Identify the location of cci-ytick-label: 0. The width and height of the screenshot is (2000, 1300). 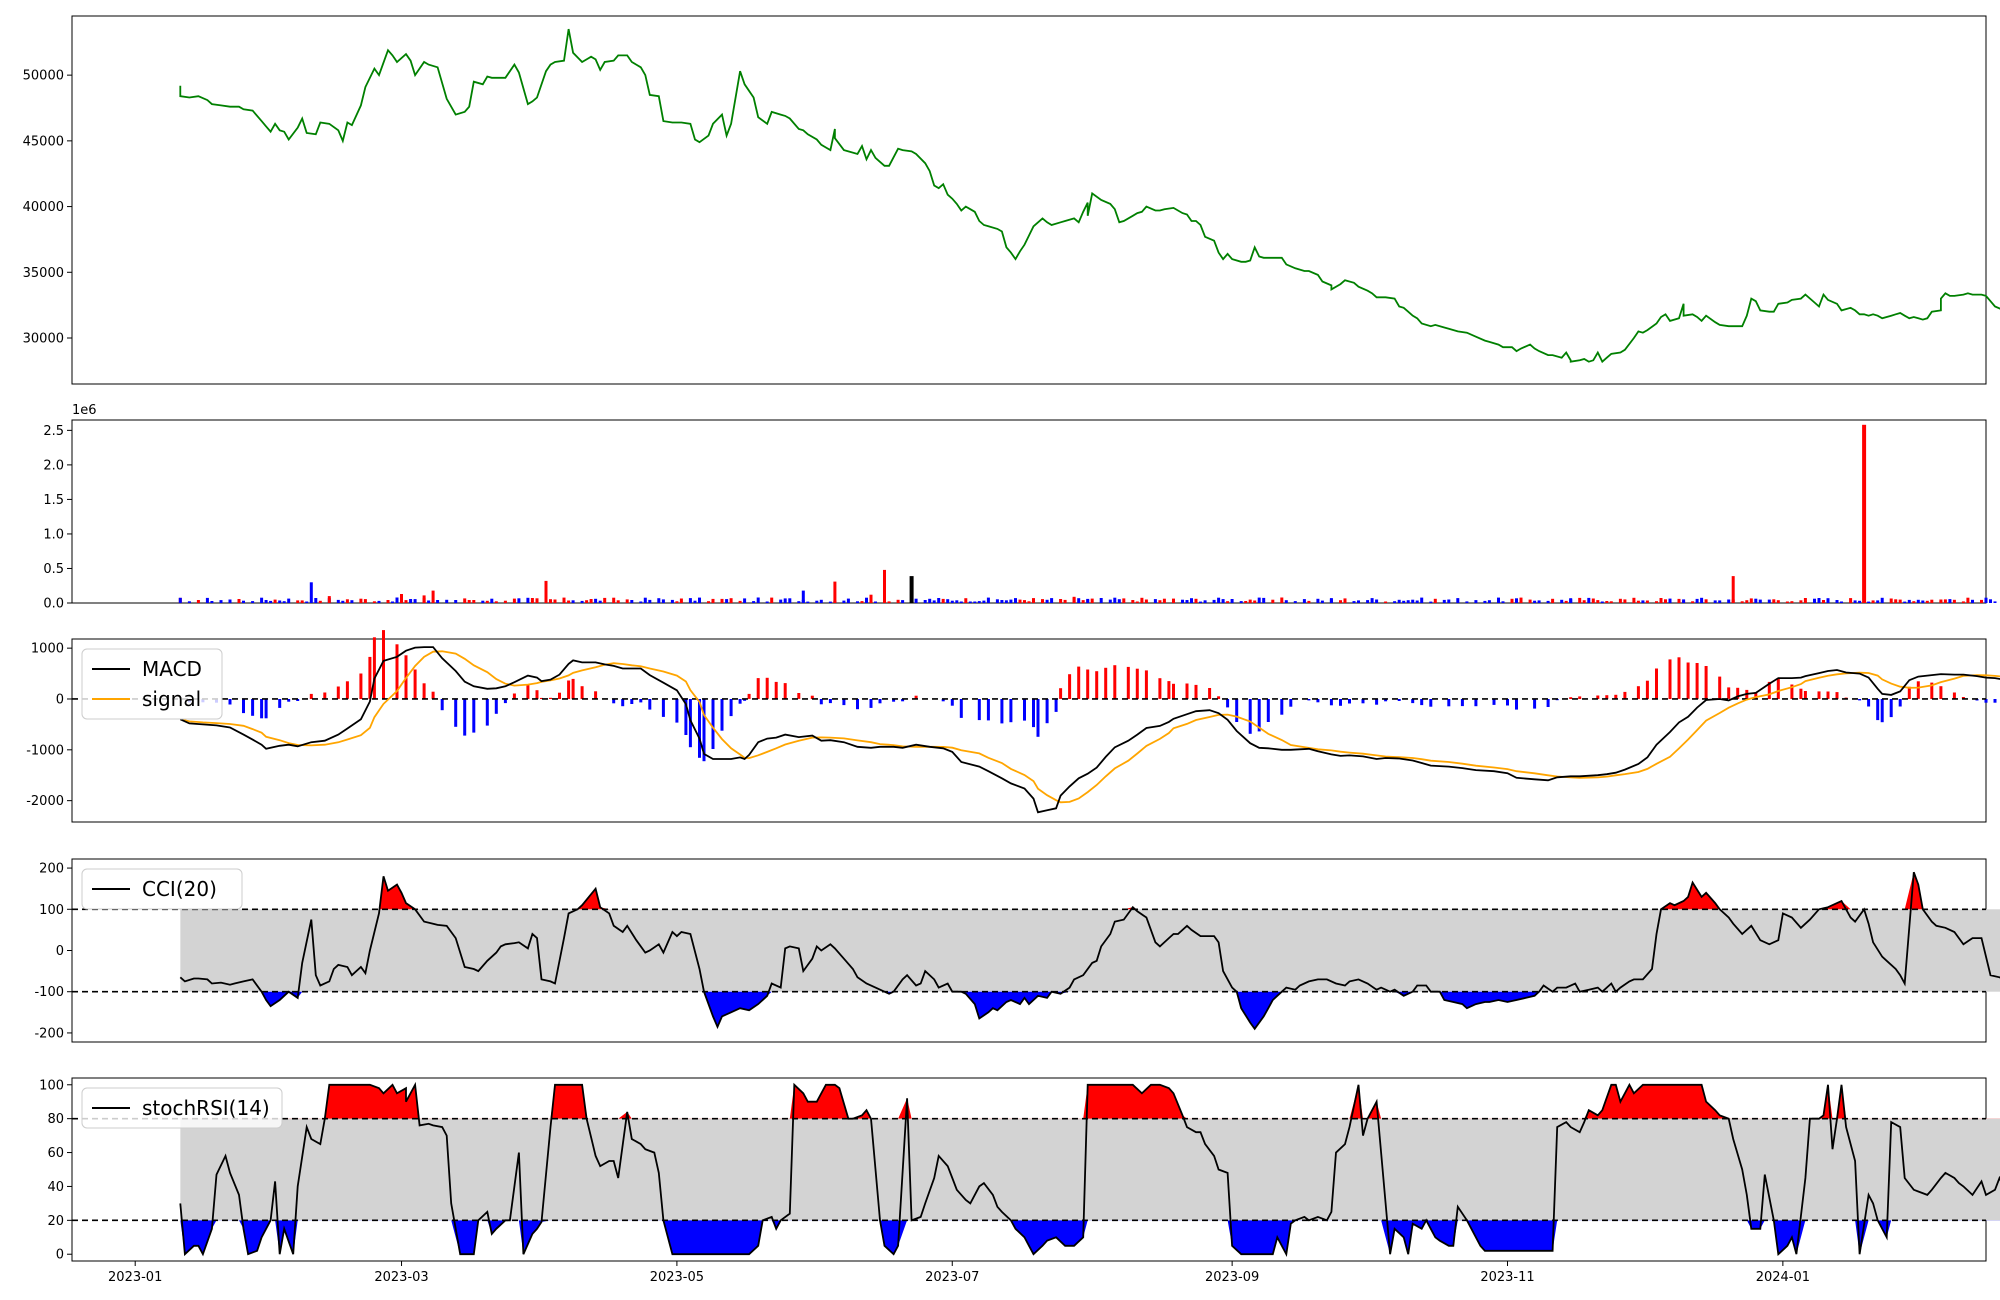
(60, 951).